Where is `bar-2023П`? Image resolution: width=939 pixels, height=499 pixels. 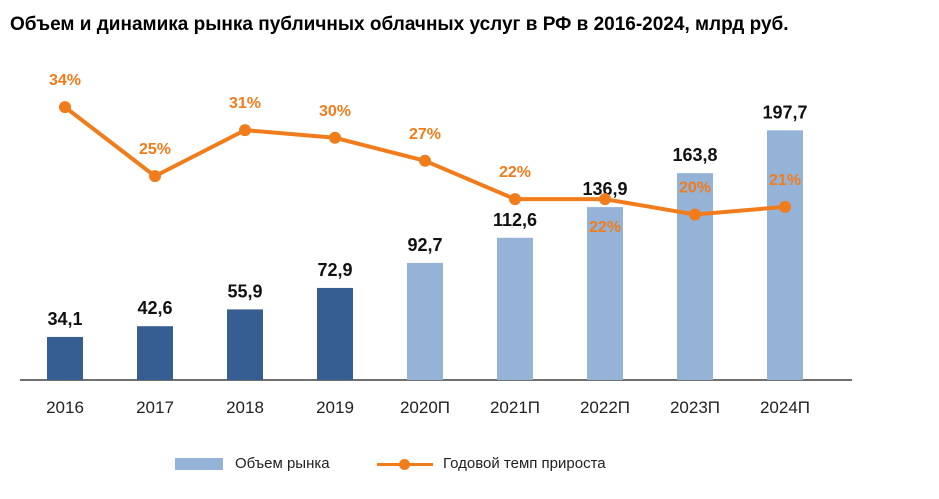
bar-2023П is located at coordinates (695, 276).